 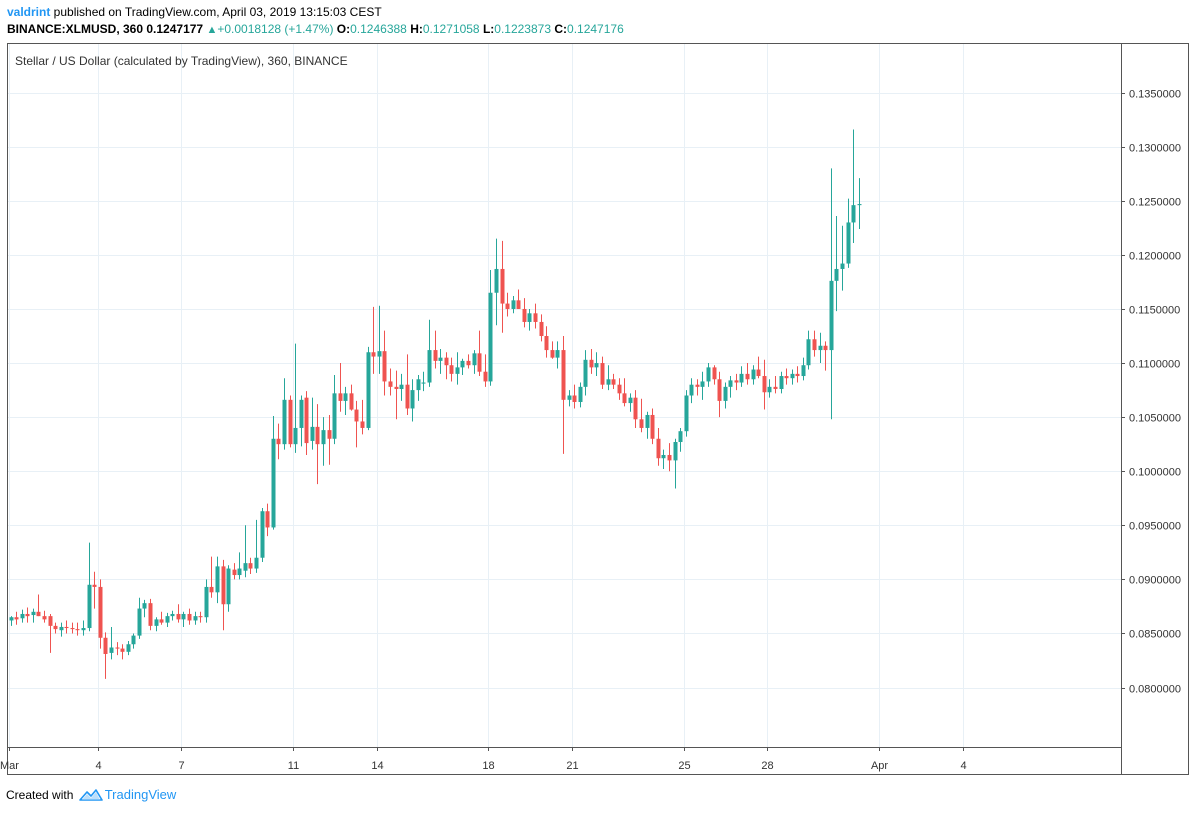 What do you see at coordinates (1154, 365) in the screenshot?
I see `y-tick-label: 0.1100000` at bounding box center [1154, 365].